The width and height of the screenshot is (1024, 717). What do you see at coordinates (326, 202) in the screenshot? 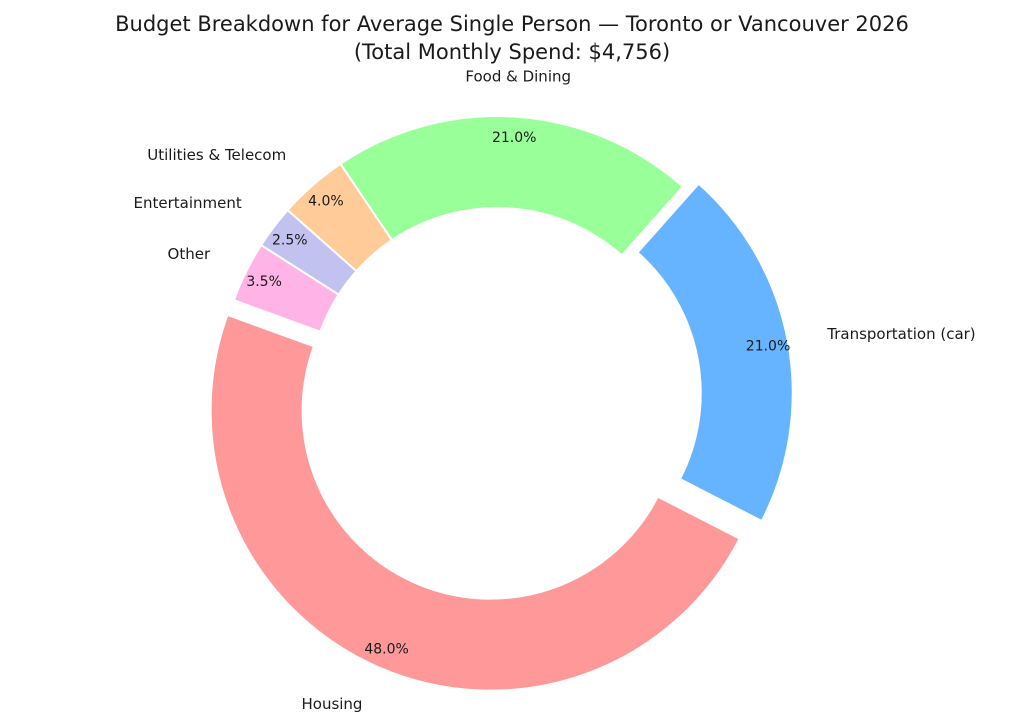
I see `pct-label-utilities-telecom: 4.0%` at bounding box center [326, 202].